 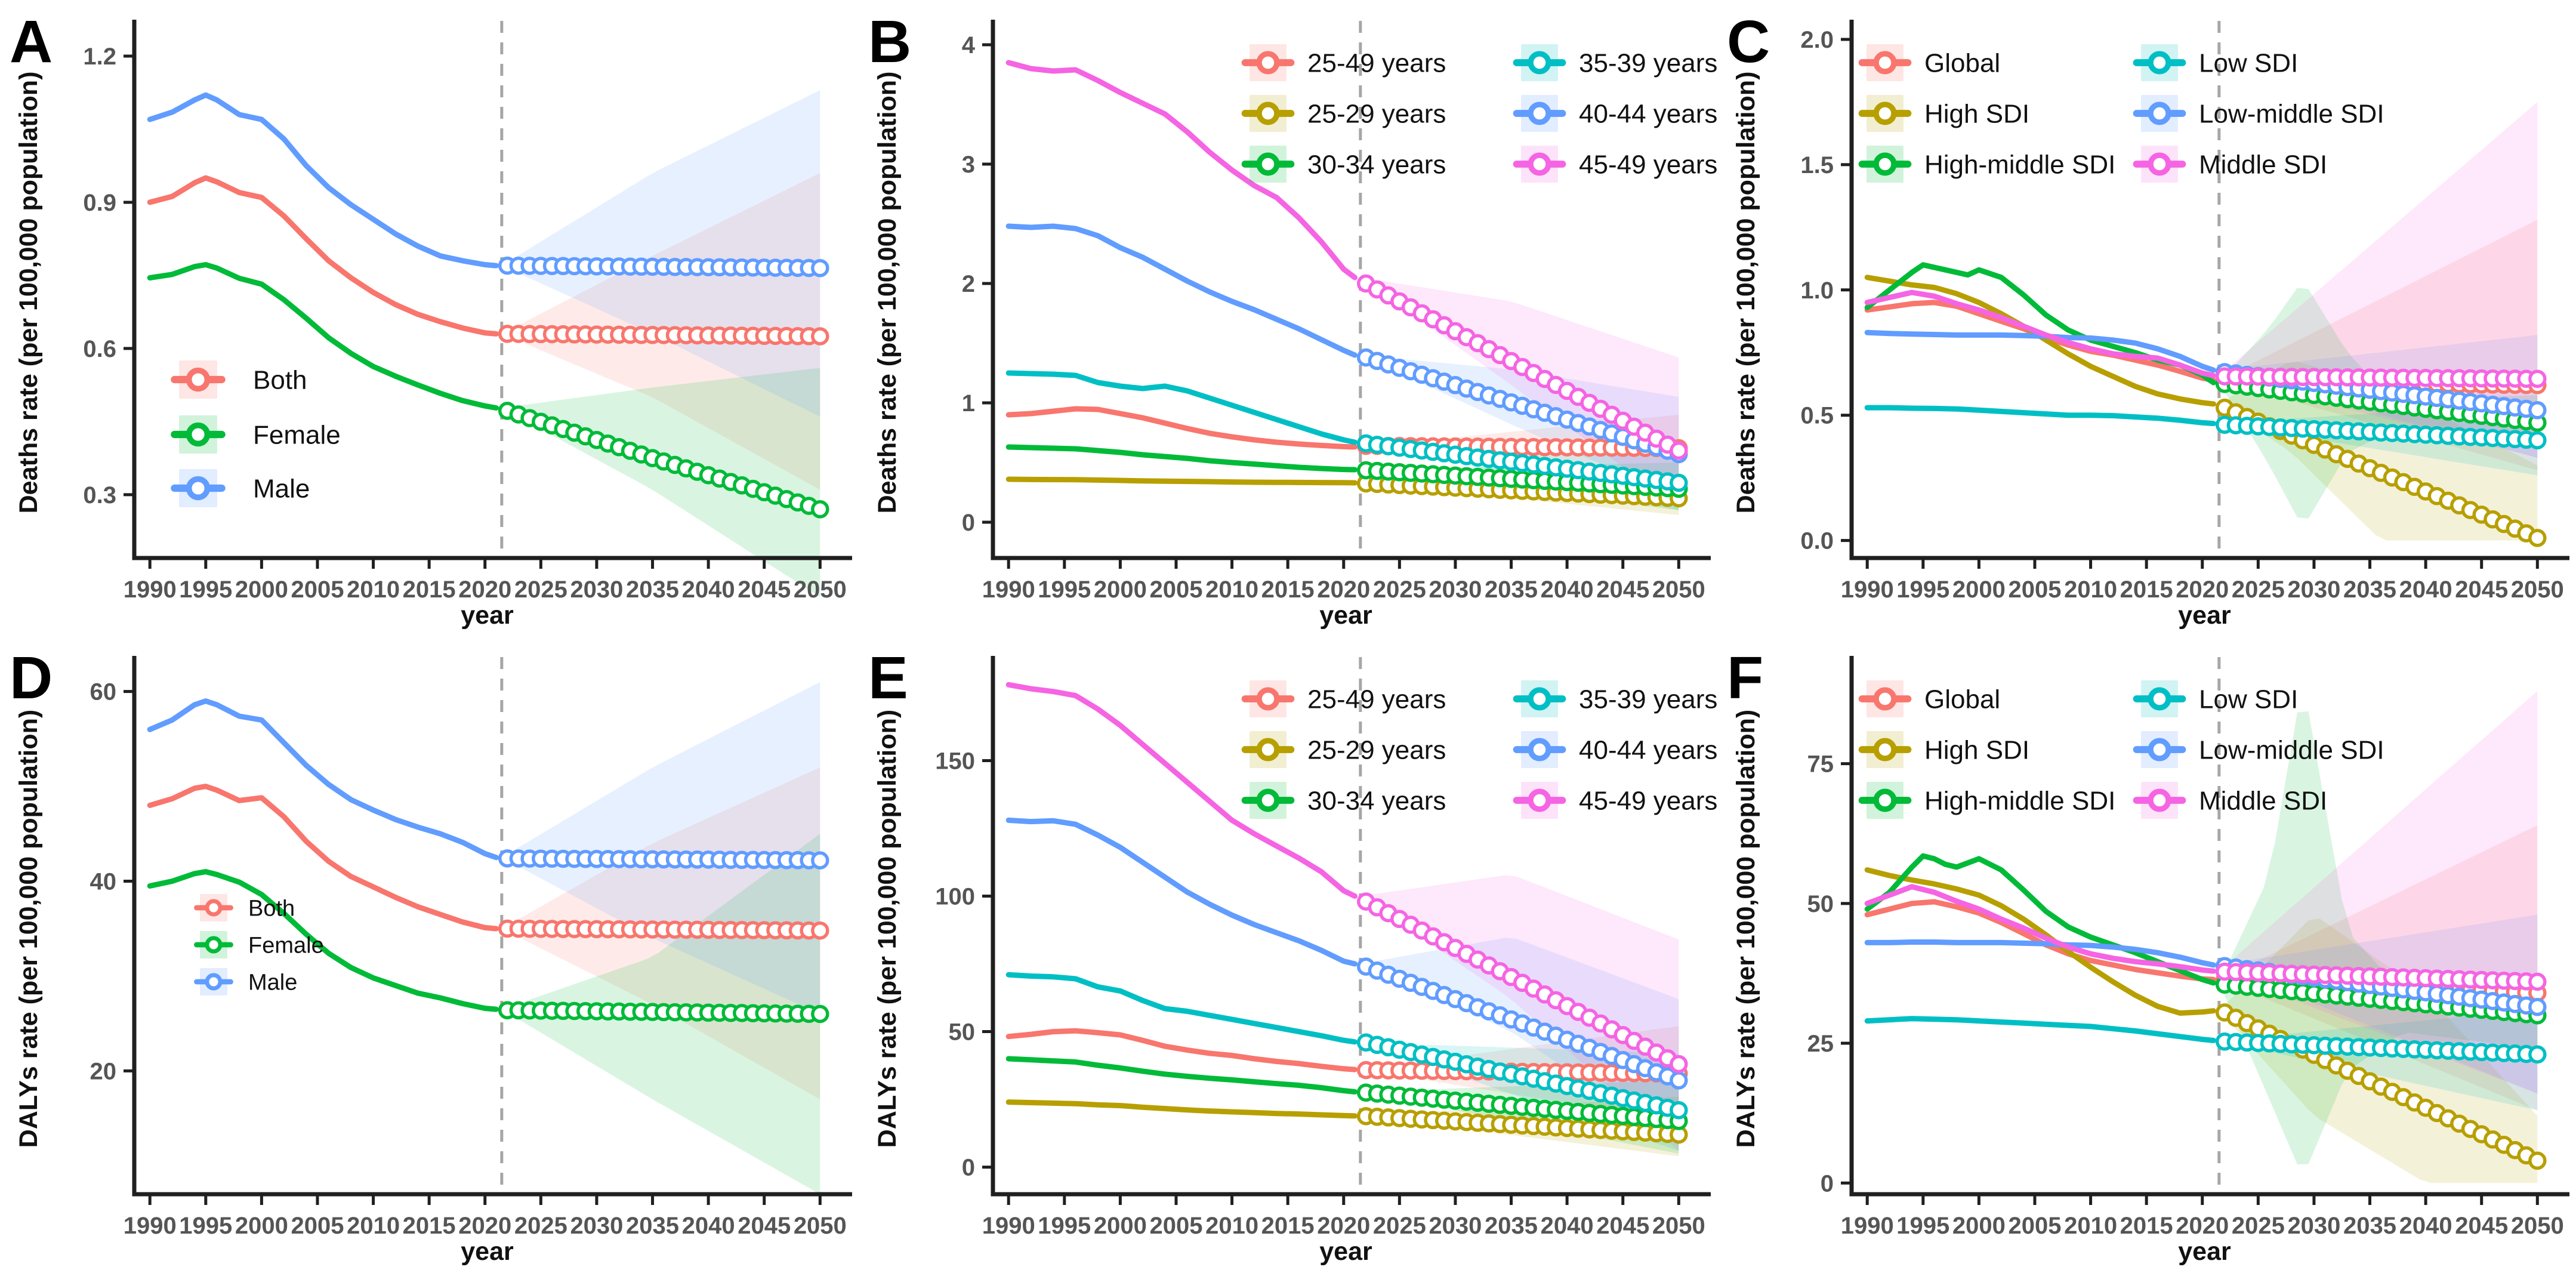 What do you see at coordinates (1827, 1183) in the screenshot?
I see `y-tick-label: 0` at bounding box center [1827, 1183].